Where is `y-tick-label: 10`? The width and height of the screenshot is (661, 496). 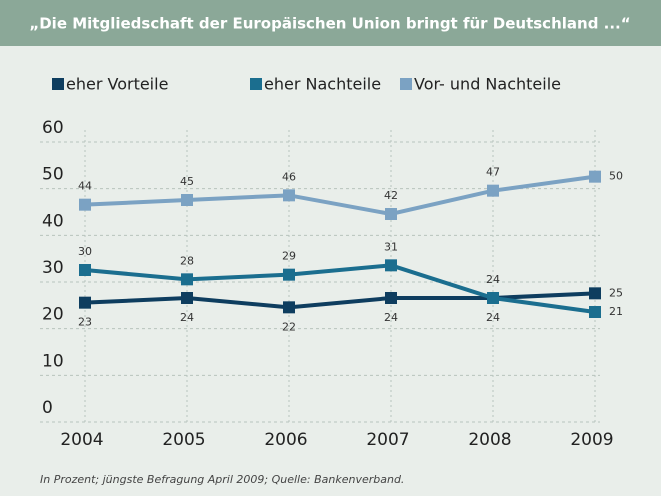
y-tick-label: 10 is located at coordinates (53, 361).